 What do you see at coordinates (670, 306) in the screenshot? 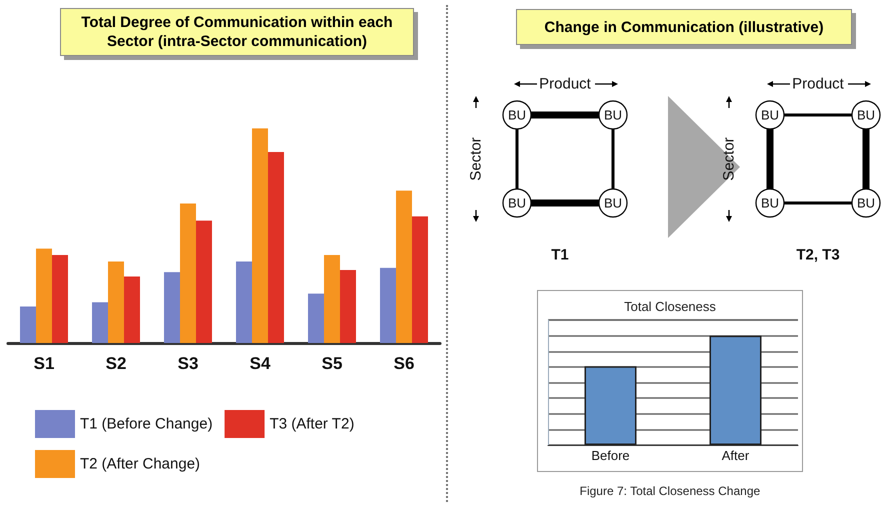
I see `chart-title: Total Closeness` at bounding box center [670, 306].